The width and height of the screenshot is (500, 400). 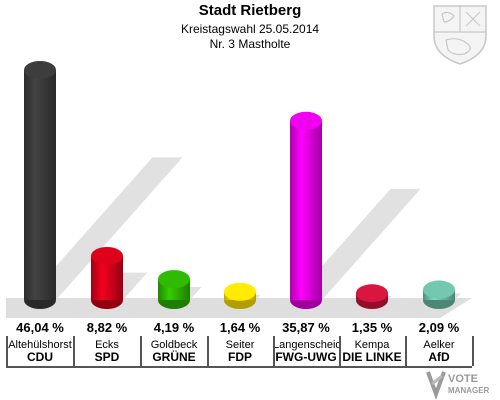 What do you see at coordinates (174, 327) in the screenshot?
I see `value-label-gr-ne: 4,19 %` at bounding box center [174, 327].